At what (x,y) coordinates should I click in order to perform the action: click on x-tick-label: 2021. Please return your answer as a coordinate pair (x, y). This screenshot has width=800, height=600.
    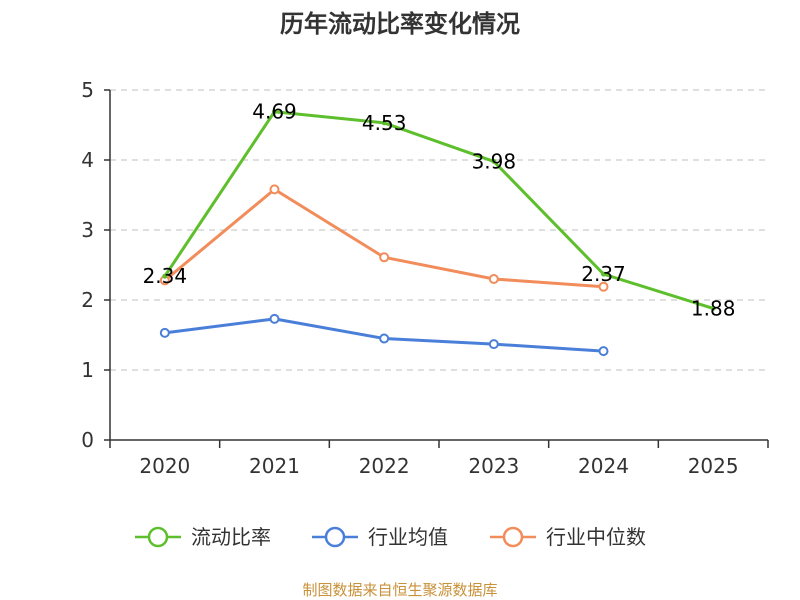
    Looking at the image, I should click on (274, 466).